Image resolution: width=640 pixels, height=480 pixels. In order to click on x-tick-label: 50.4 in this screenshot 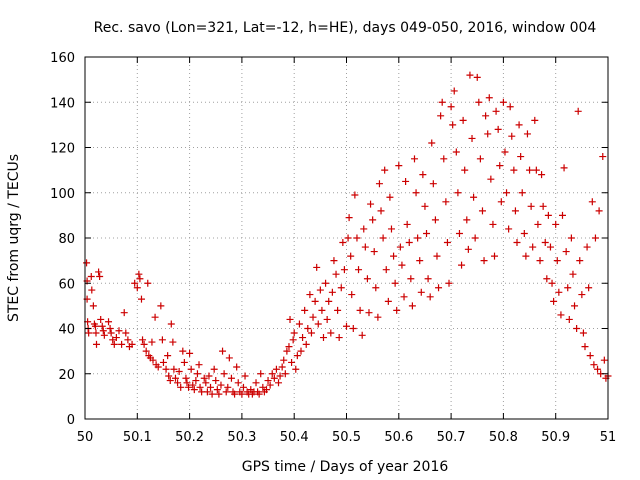, I will do `click(294, 437)`.